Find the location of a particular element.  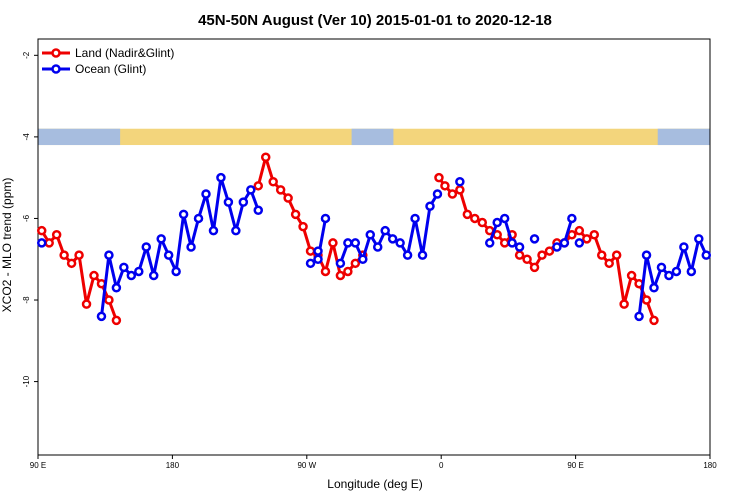

land-ocean-band is located at coordinates (374, 137).